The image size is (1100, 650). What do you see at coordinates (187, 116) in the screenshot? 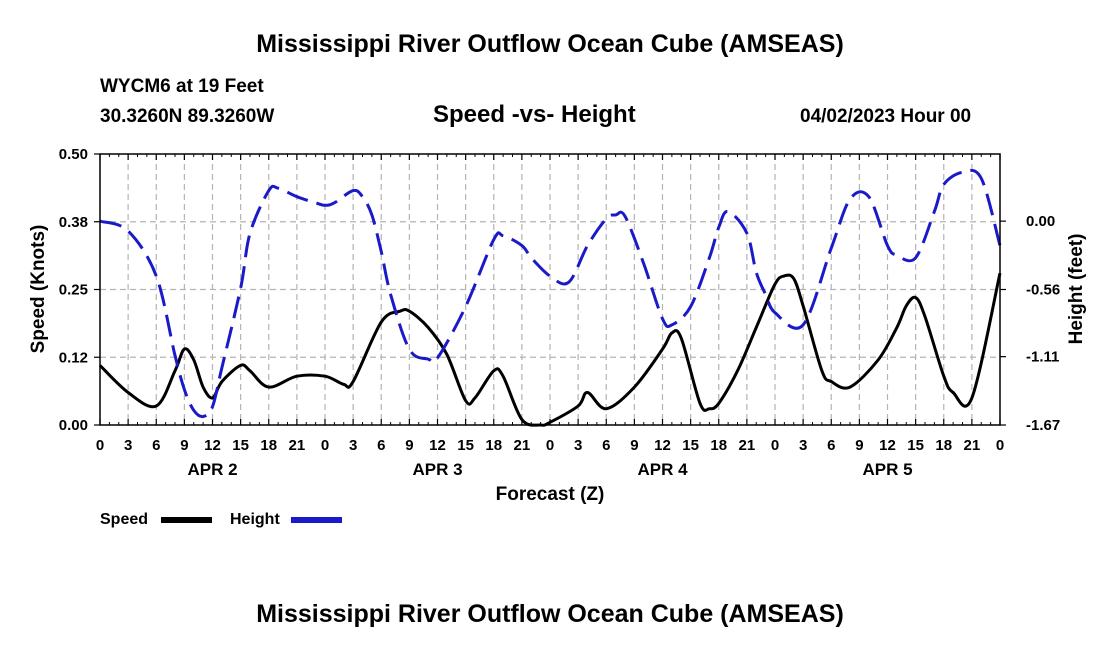
I see `coordinates-label: 30.3260N 89.3260W` at bounding box center [187, 116].